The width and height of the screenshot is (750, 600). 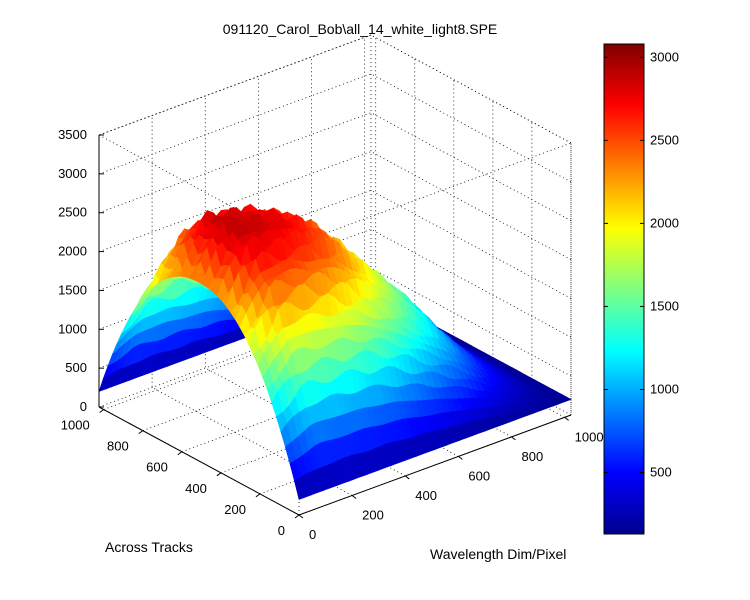 I want to click on colorbar-tick-label: 3000, so click(x=664, y=56).